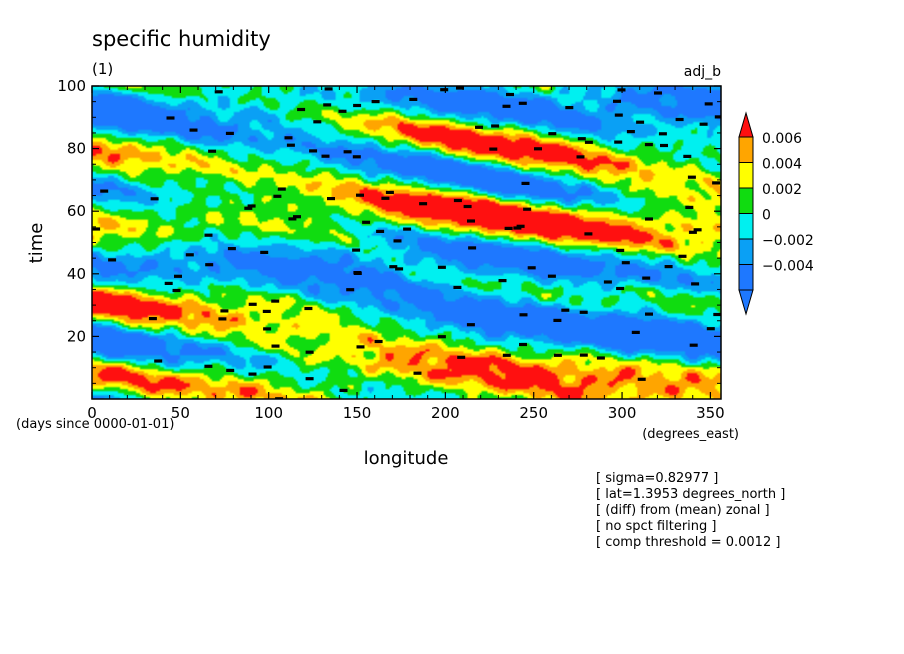 The width and height of the screenshot is (904, 654). I want to click on y-tick-label: 80, so click(76, 149).